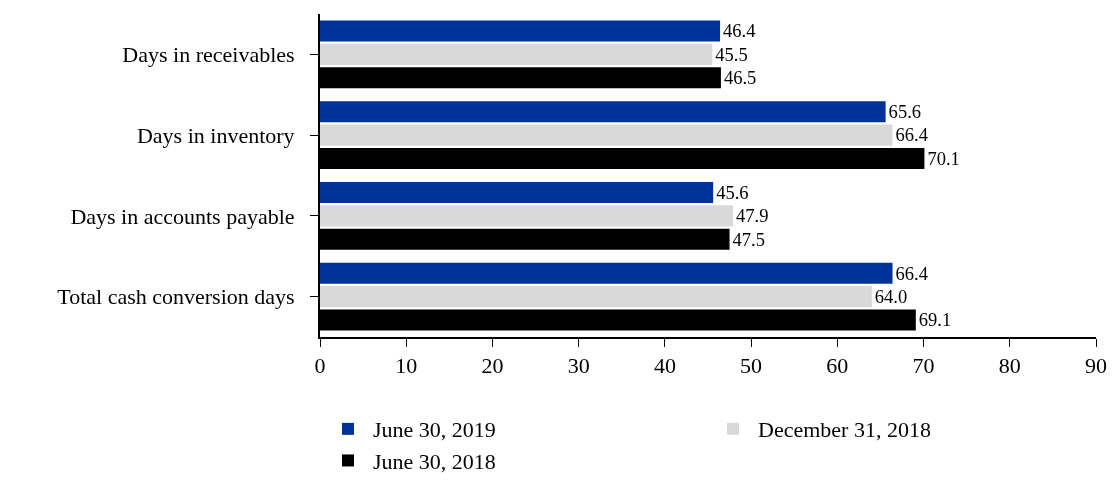  Describe the element at coordinates (188, 216) in the screenshot. I see `y-tick-label: Days in accounts payable` at that location.